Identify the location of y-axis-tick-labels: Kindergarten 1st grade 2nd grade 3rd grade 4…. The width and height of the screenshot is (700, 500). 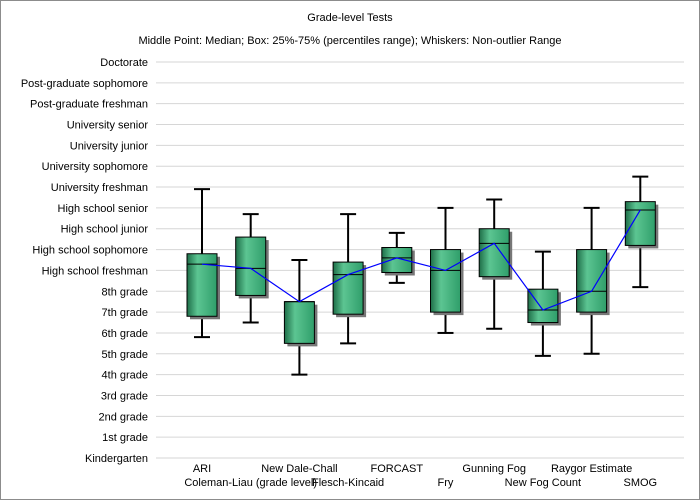
(85, 261).